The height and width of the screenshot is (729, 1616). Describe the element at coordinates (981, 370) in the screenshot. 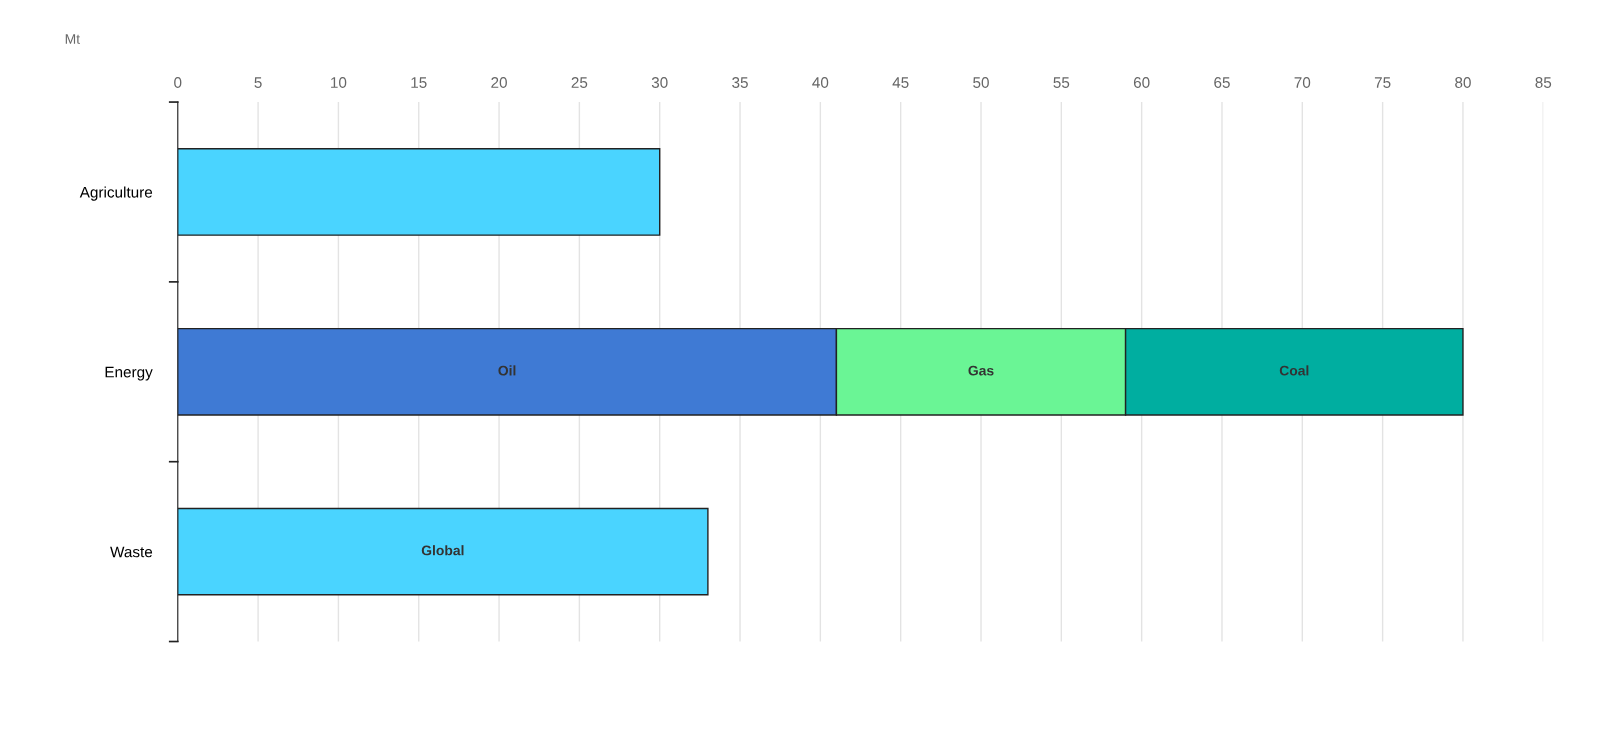

I see `series-label: Gas` at that location.